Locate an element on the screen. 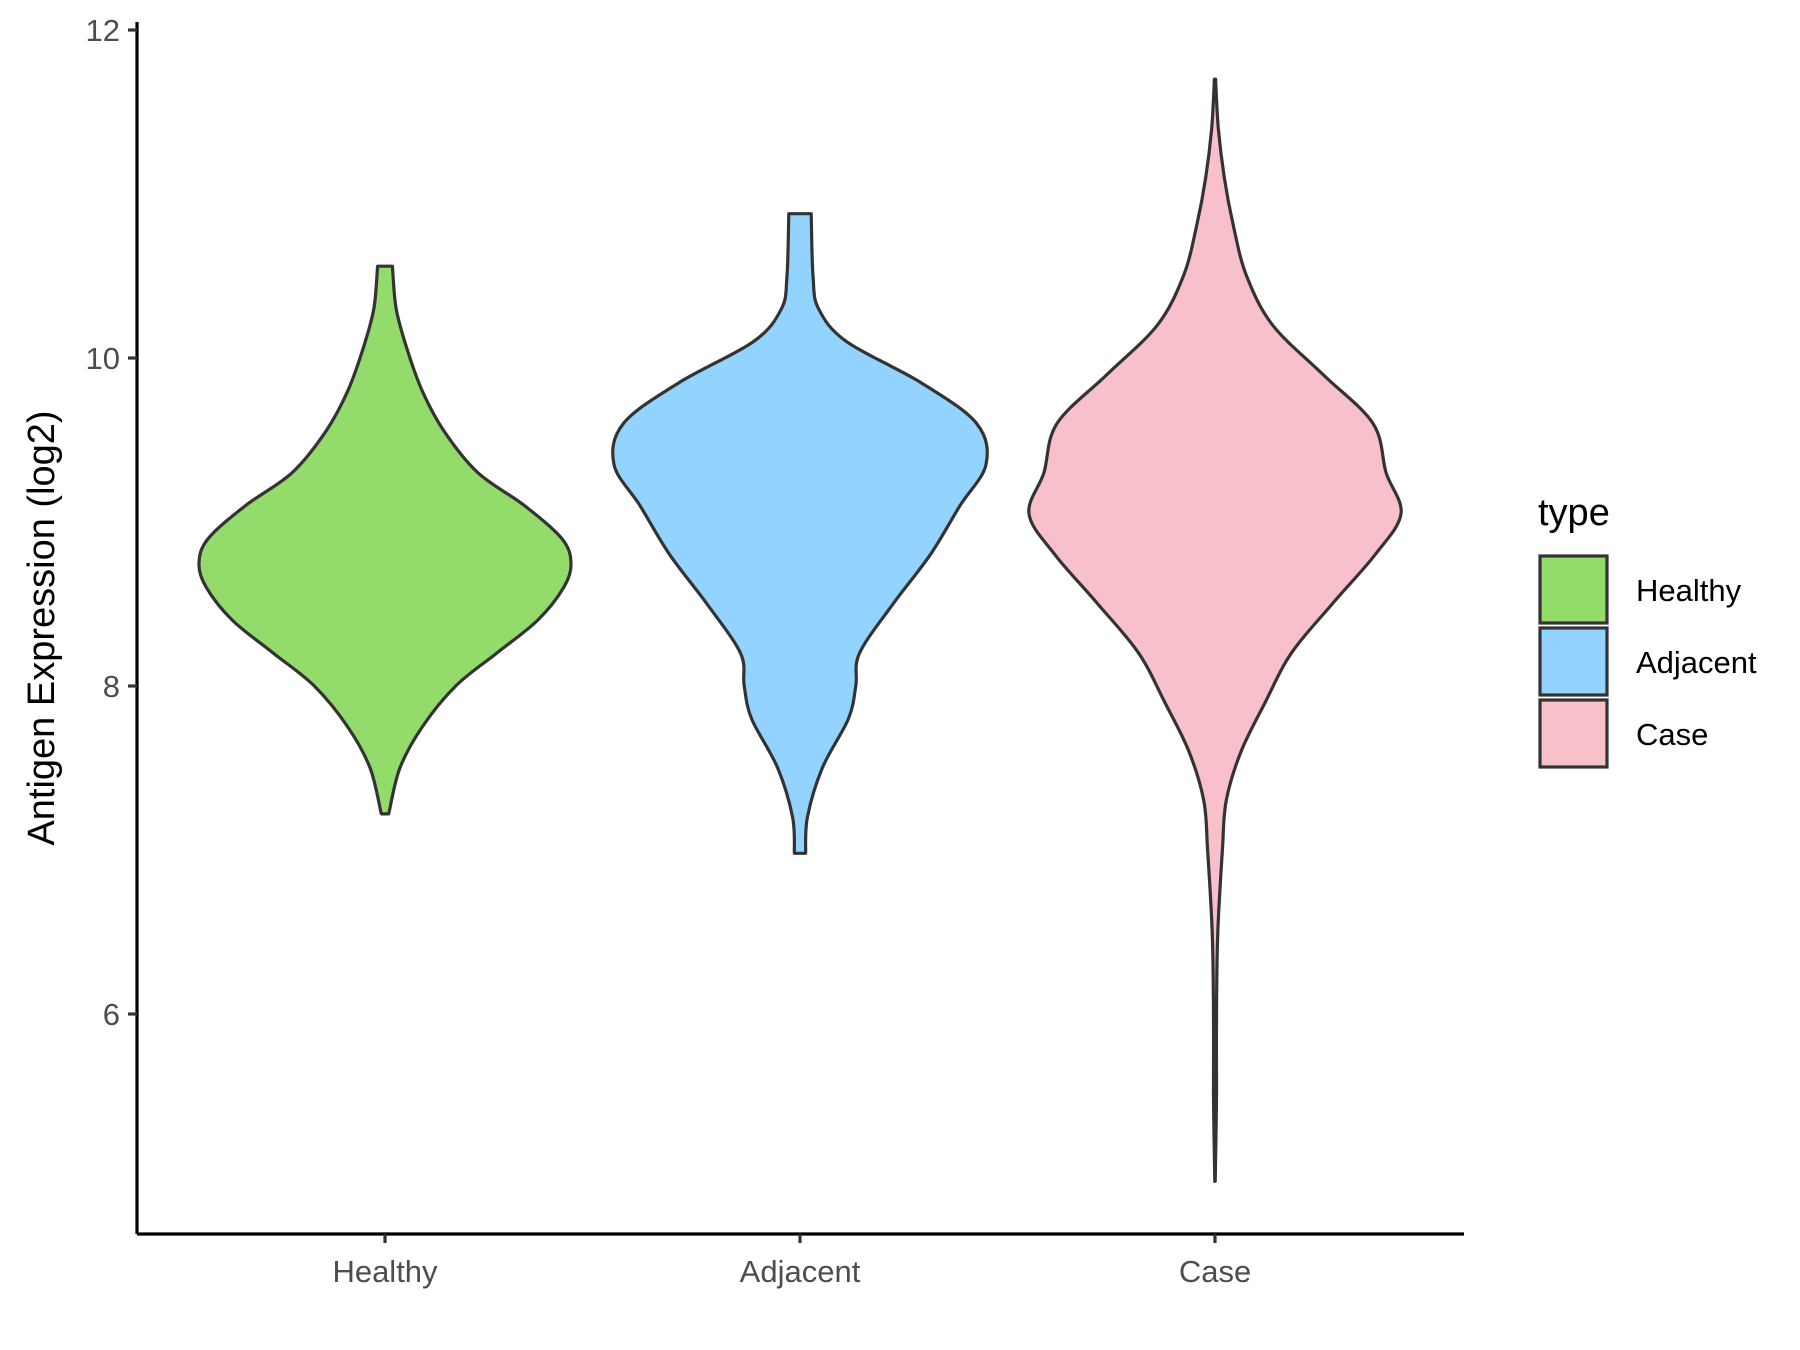 The width and height of the screenshot is (1800, 1350). legend-swatch-case is located at coordinates (1573, 733).